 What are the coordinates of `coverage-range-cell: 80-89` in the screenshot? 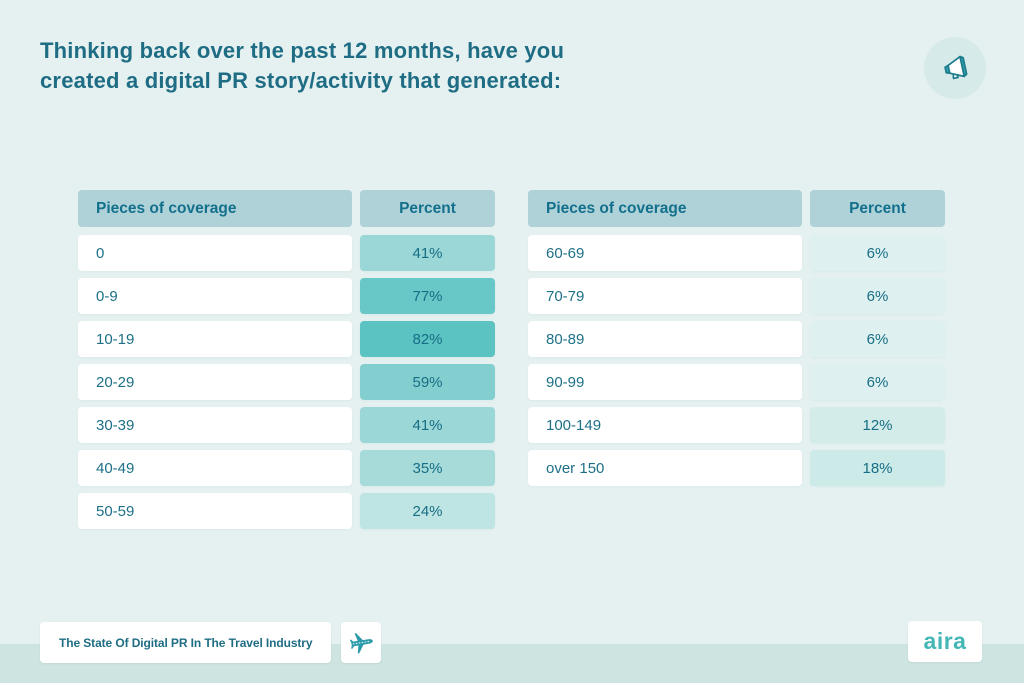 It's located at (665, 339).